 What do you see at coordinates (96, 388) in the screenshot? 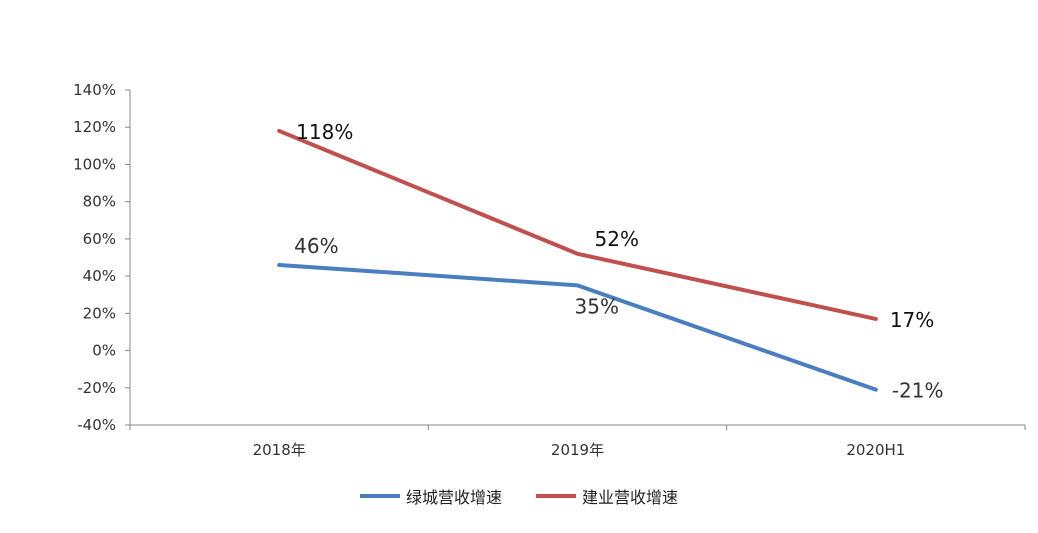
I see `y-tick-label: -20%` at bounding box center [96, 388].